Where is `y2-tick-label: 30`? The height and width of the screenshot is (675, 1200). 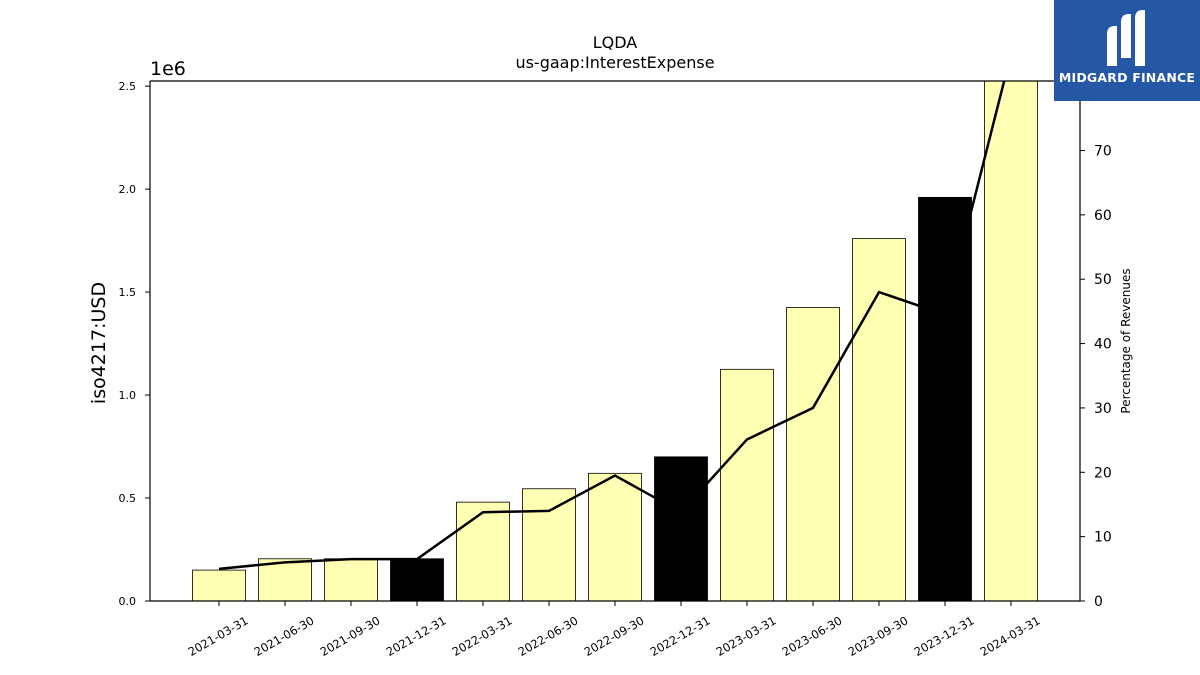
y2-tick-label: 30 is located at coordinates (1103, 409).